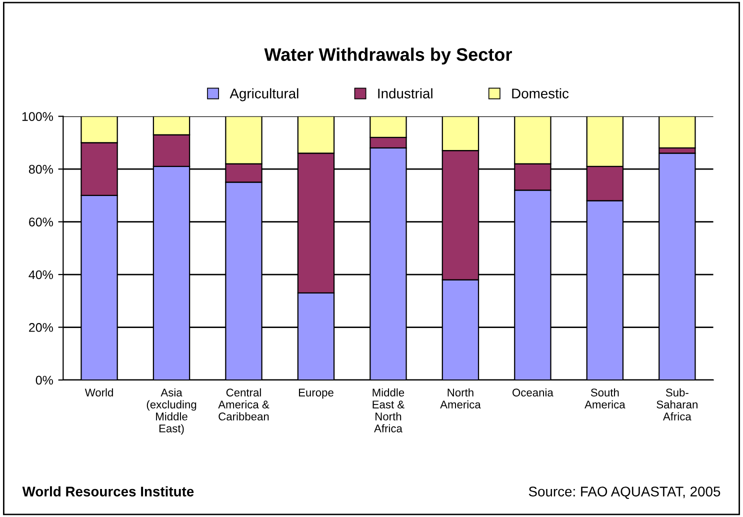  I want to click on legend-label: Industrial, so click(405, 93).